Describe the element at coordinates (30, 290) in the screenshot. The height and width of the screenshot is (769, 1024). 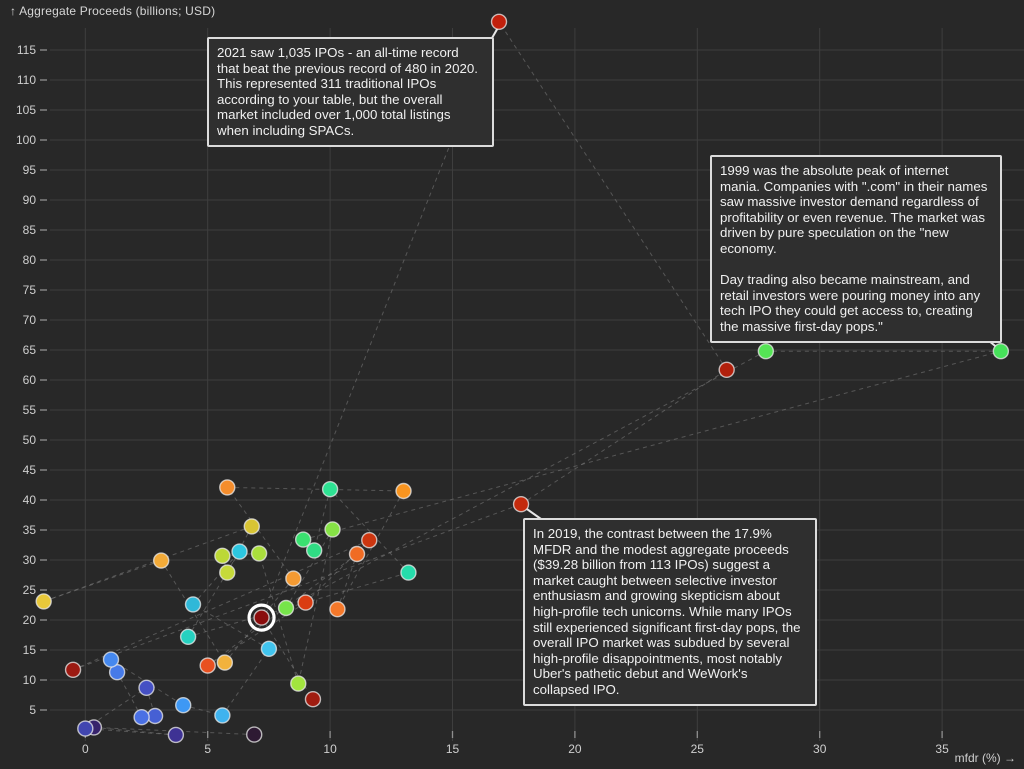
I see `y-tick-label: 75` at that location.